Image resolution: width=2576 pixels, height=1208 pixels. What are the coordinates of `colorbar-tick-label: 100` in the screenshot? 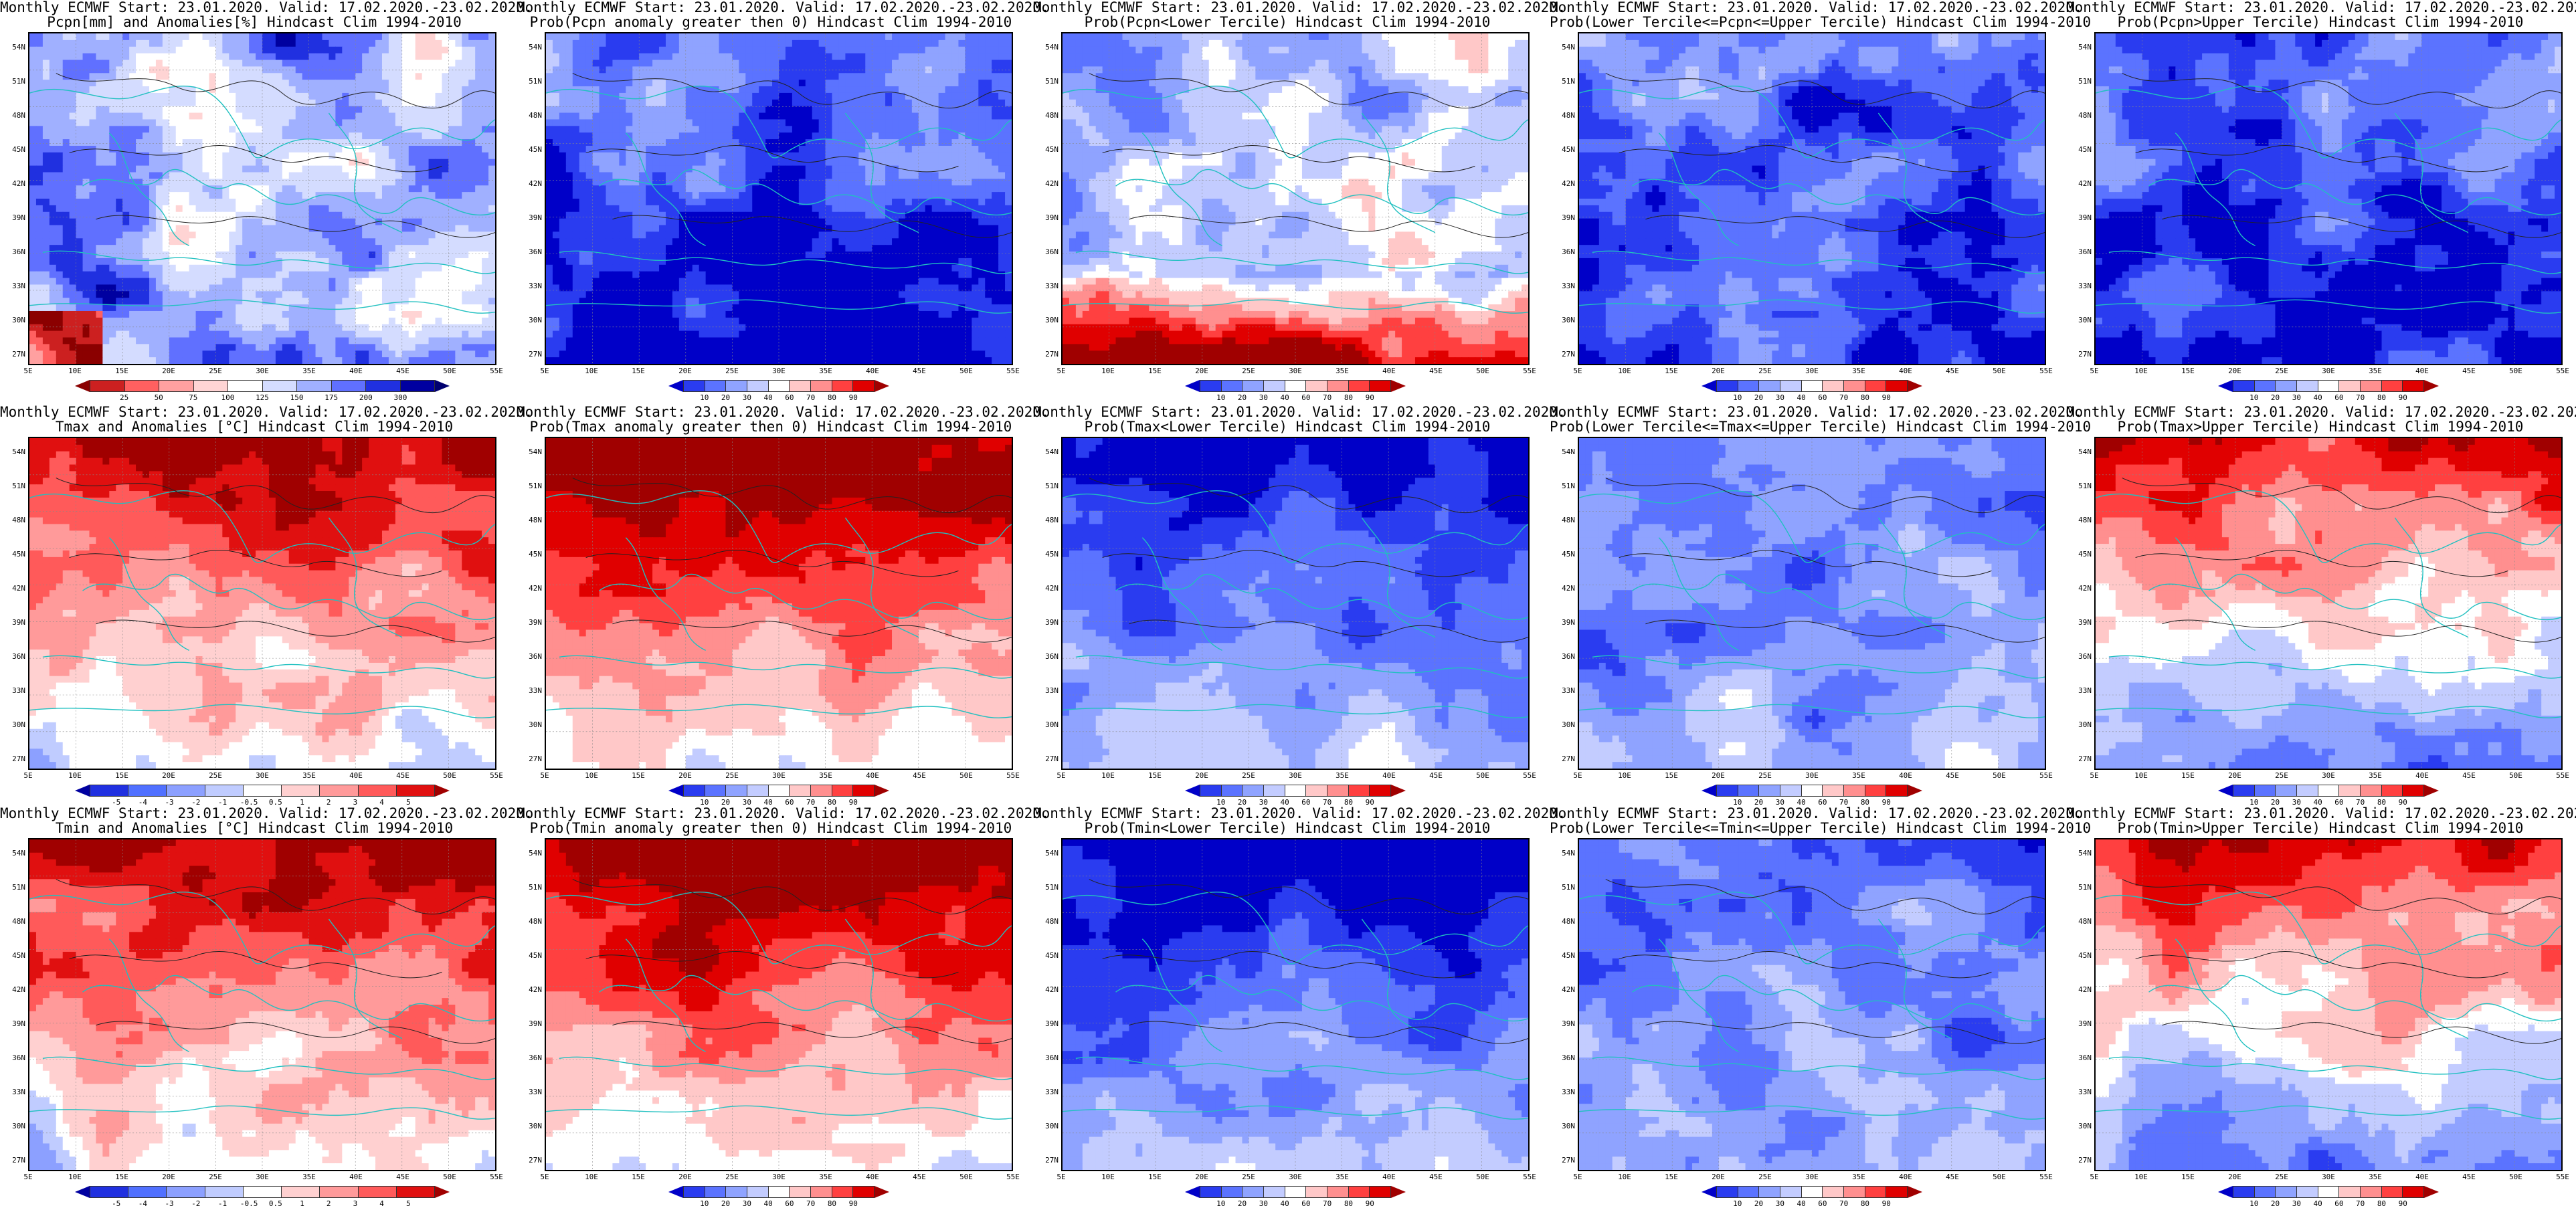 It's located at (227, 397).